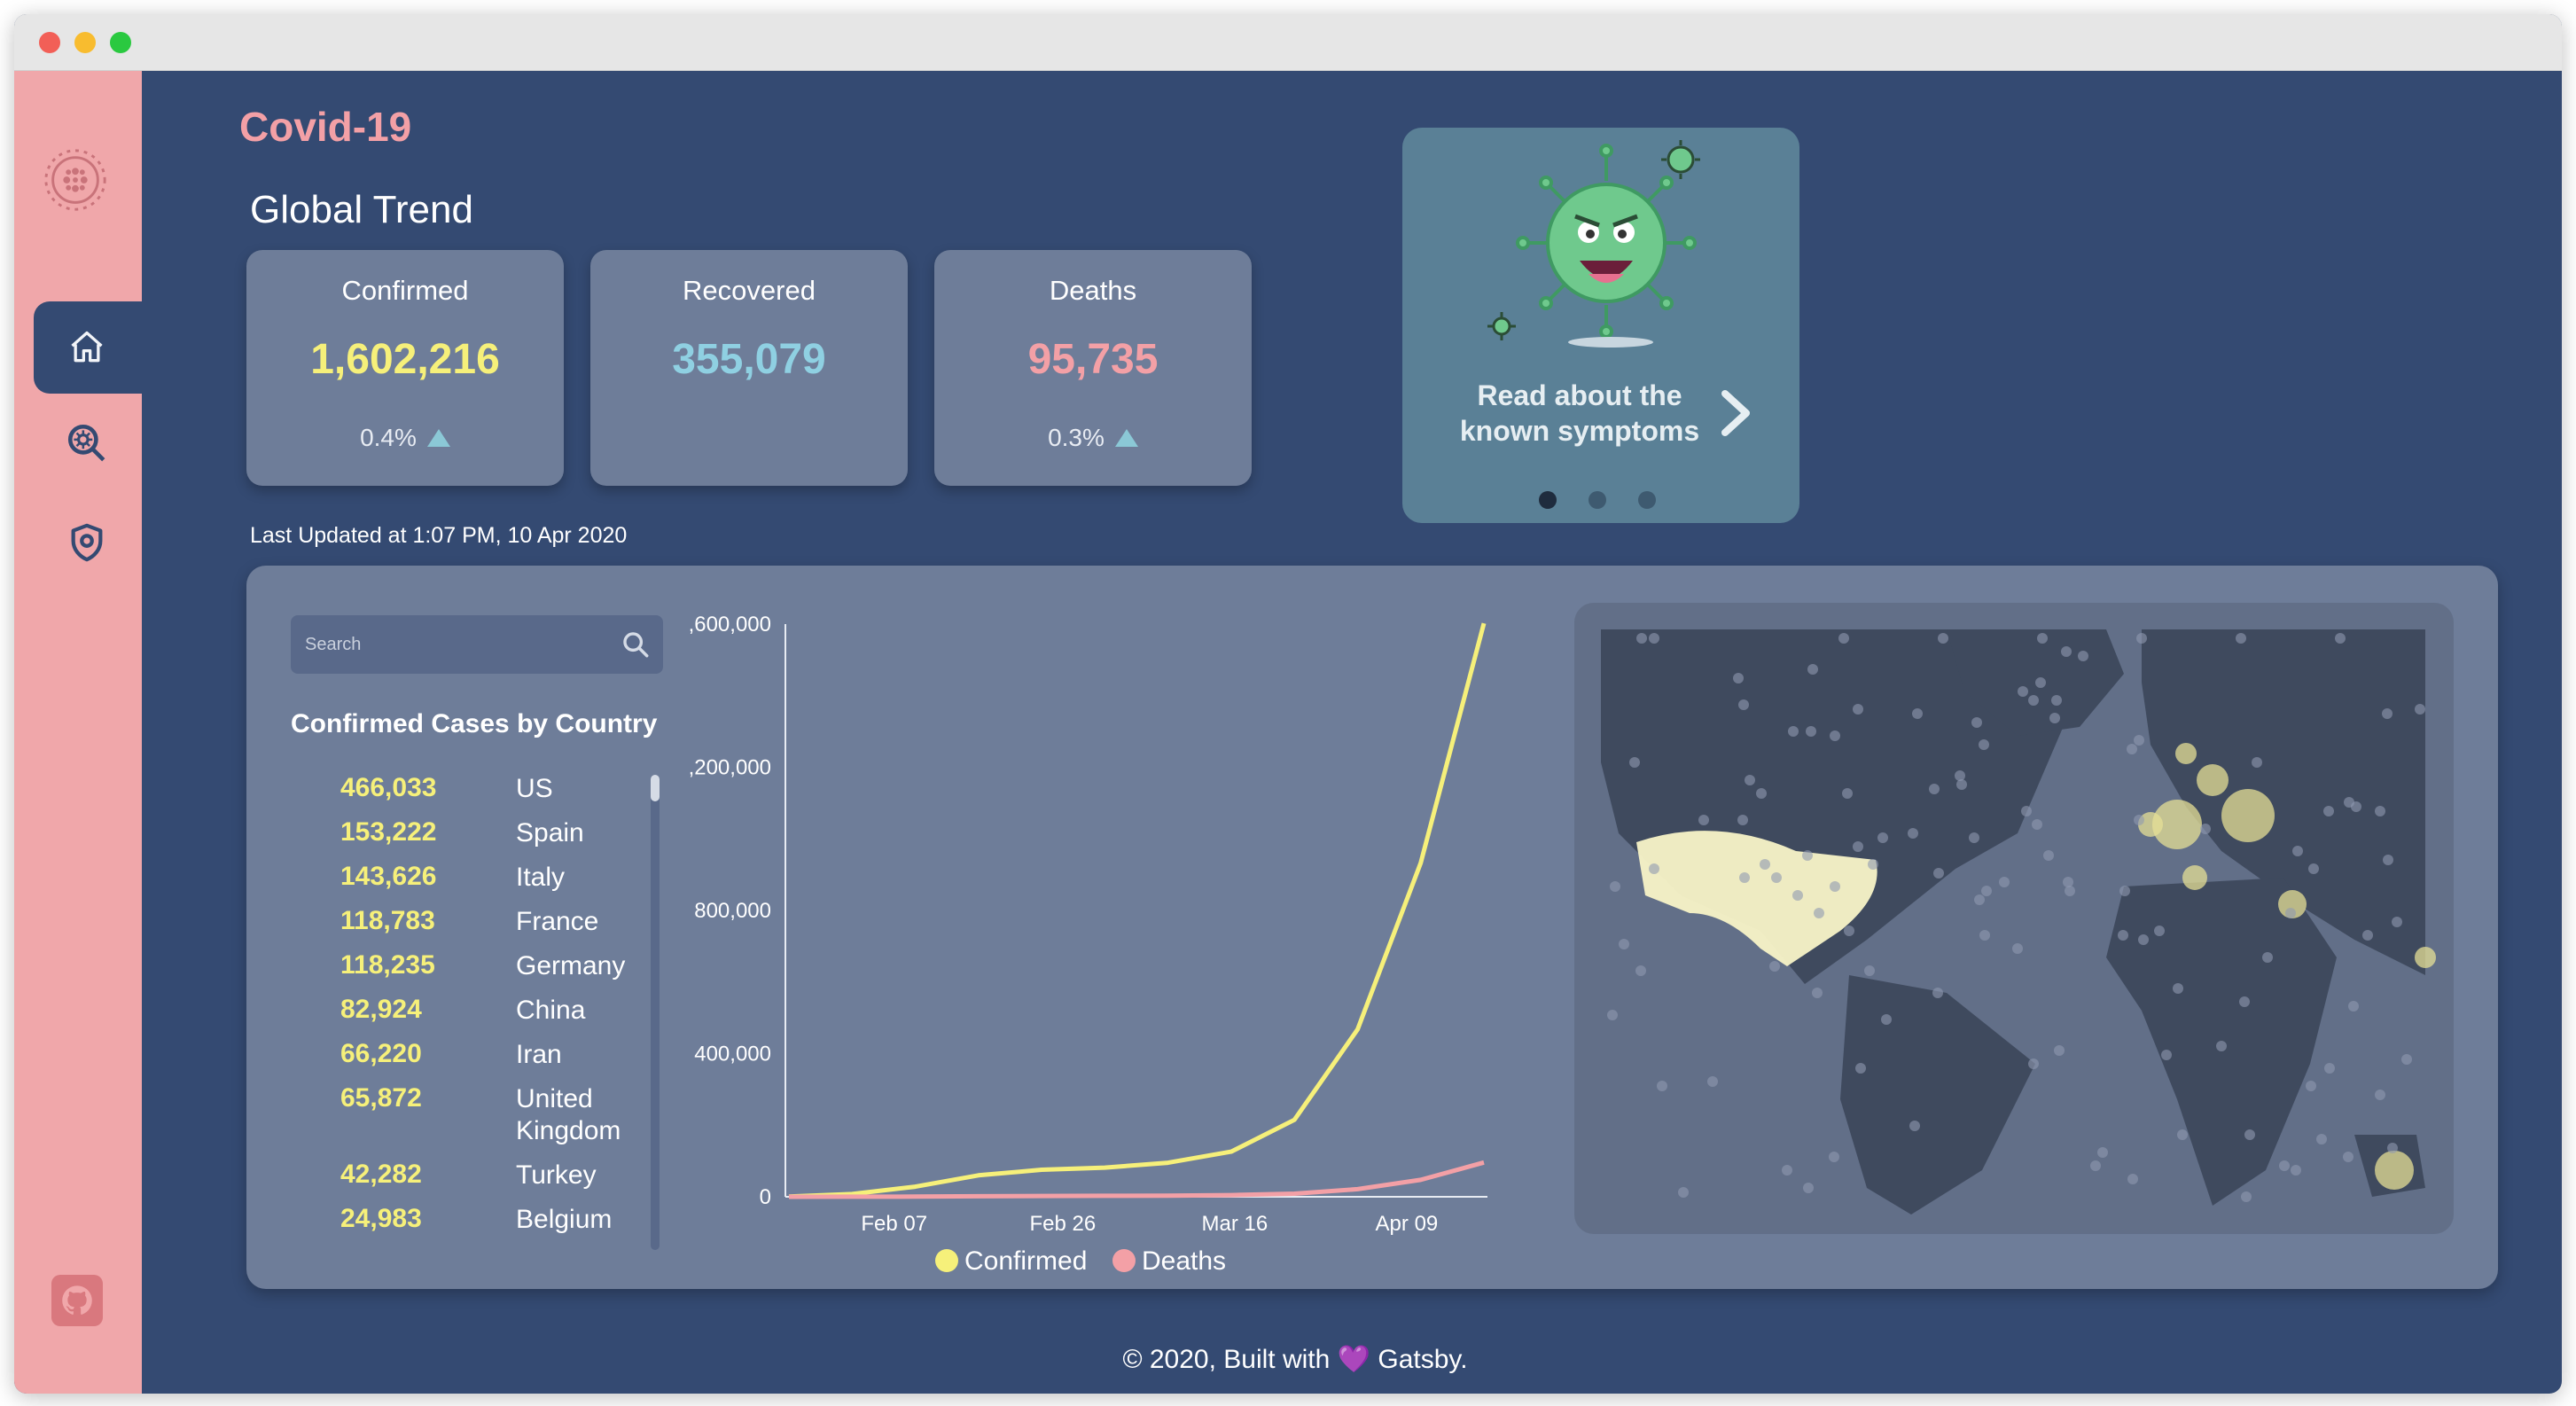 The image size is (2576, 1406). What do you see at coordinates (1226, 1359) in the screenshot?
I see `footer-prefix: © 2020, Built with` at bounding box center [1226, 1359].